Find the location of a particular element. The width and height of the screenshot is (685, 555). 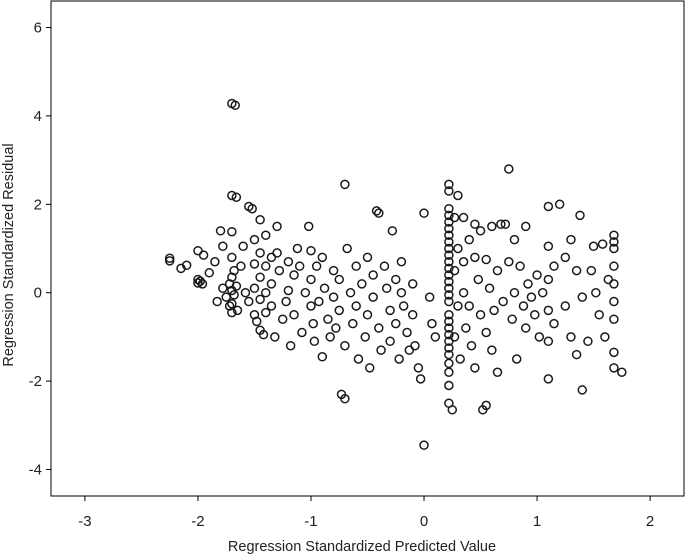

x-tick-label: 0 is located at coordinates (424, 521).